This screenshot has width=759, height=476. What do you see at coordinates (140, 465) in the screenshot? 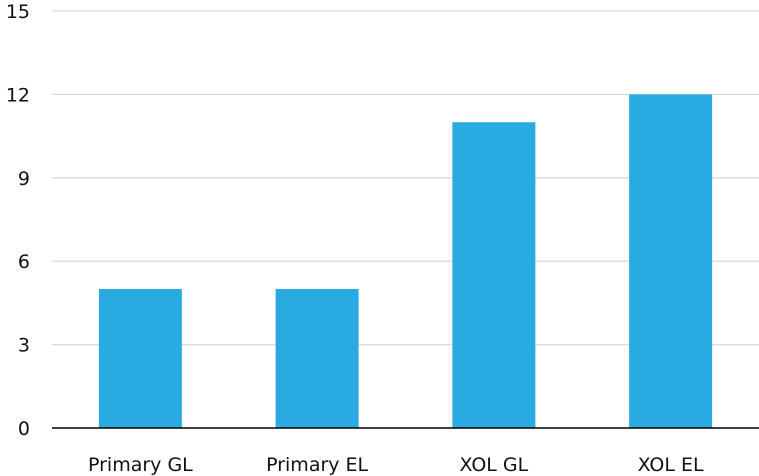
I see `x-category-label: Primary GL` at bounding box center [140, 465].